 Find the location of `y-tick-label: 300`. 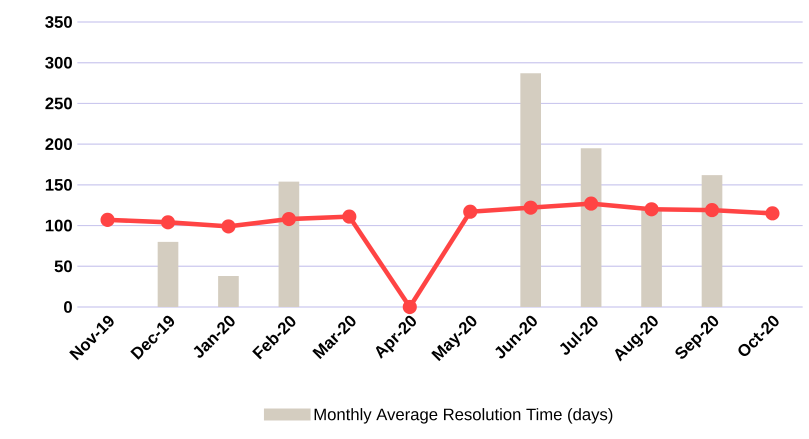

y-tick-label: 300 is located at coordinates (58, 62).